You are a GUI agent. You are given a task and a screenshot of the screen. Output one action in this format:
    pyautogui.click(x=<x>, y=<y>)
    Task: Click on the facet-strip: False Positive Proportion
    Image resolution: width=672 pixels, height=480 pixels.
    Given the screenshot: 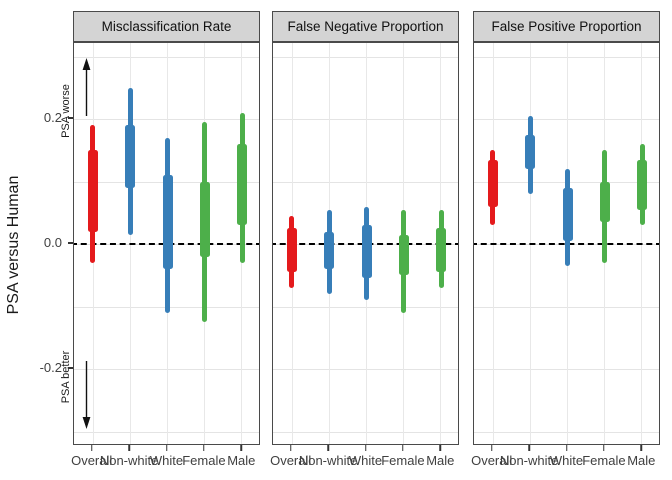 What is the action you would take?
    pyautogui.click(x=566, y=26)
    